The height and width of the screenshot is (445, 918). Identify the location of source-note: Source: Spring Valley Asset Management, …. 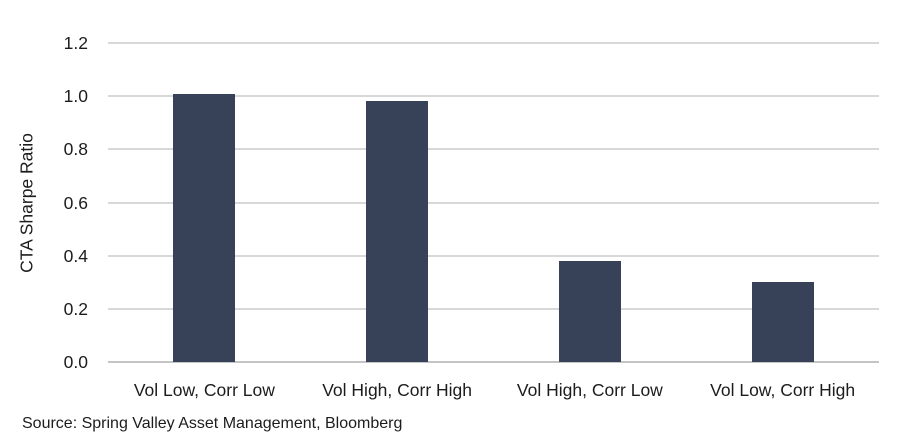
(212, 423).